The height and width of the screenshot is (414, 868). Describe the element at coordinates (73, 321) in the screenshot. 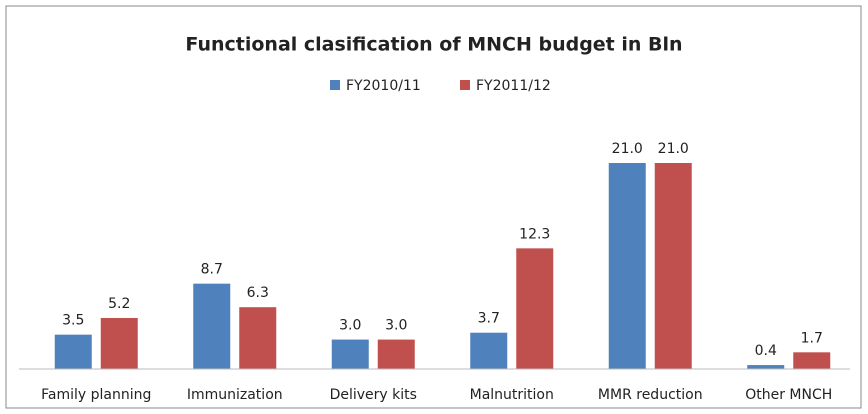

I see `value-label: 3.5` at that location.